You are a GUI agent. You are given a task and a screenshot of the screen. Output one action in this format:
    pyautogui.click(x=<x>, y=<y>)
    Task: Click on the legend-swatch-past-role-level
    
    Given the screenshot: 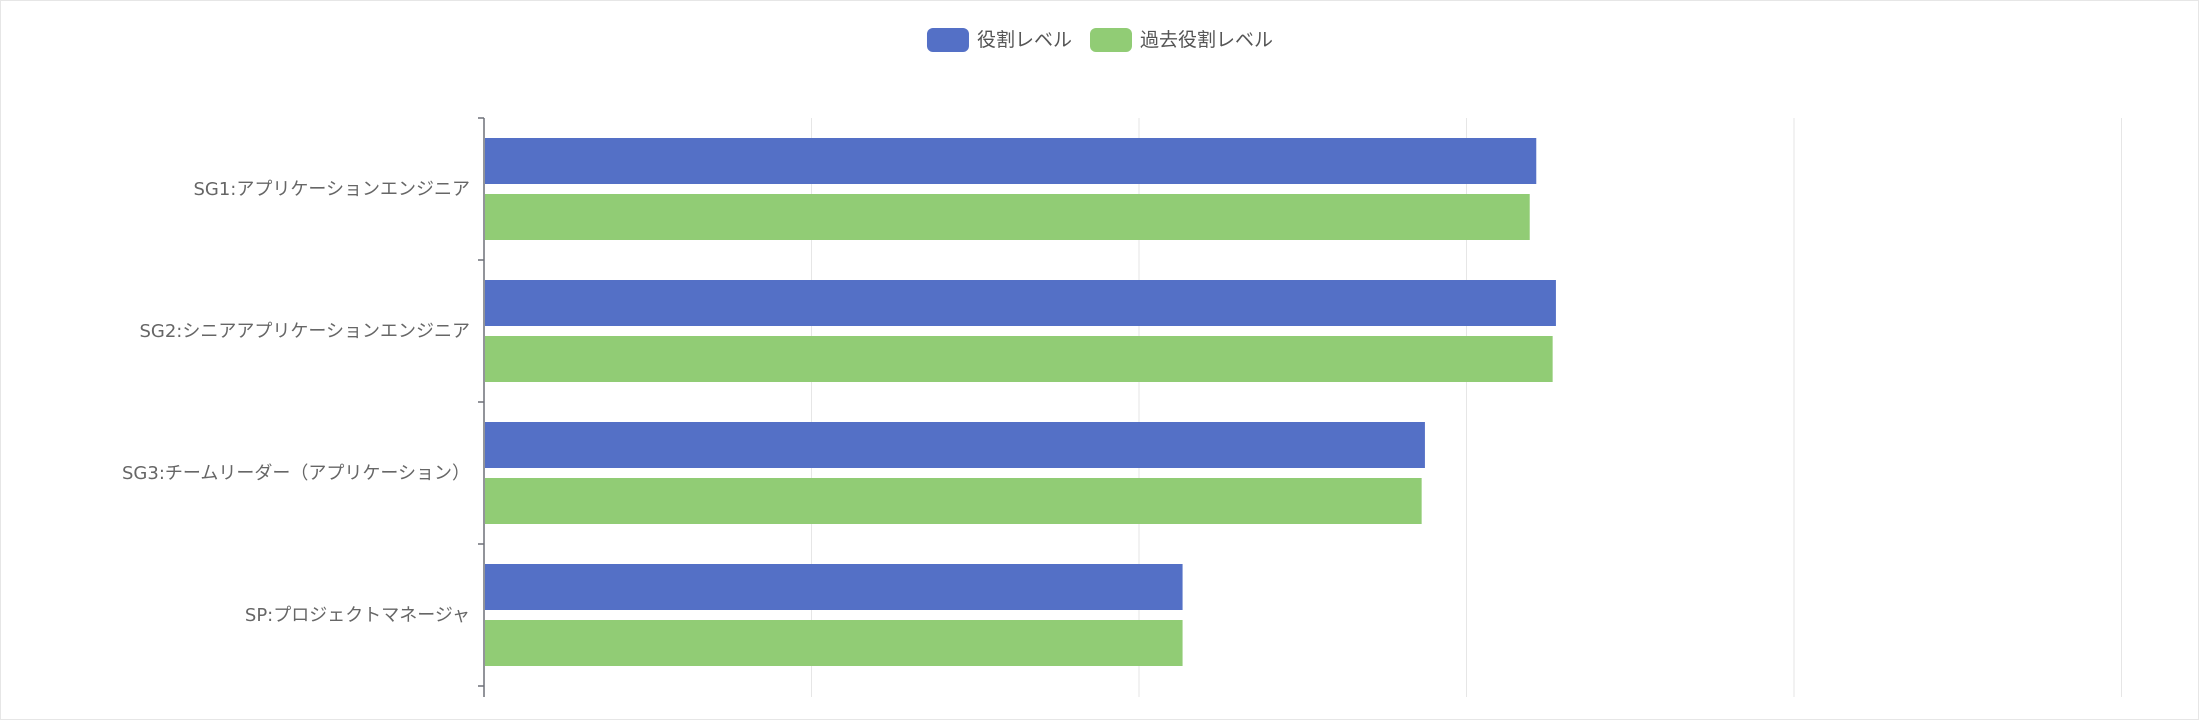 What is the action you would take?
    pyautogui.click(x=1111, y=40)
    